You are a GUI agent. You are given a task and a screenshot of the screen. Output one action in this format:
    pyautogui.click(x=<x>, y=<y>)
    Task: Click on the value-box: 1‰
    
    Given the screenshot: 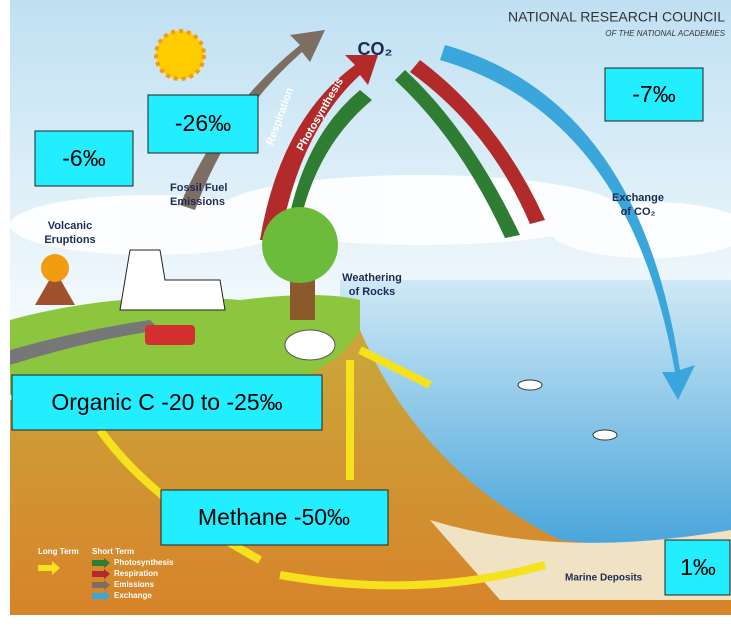 What is the action you would take?
    pyautogui.click(x=697, y=567)
    